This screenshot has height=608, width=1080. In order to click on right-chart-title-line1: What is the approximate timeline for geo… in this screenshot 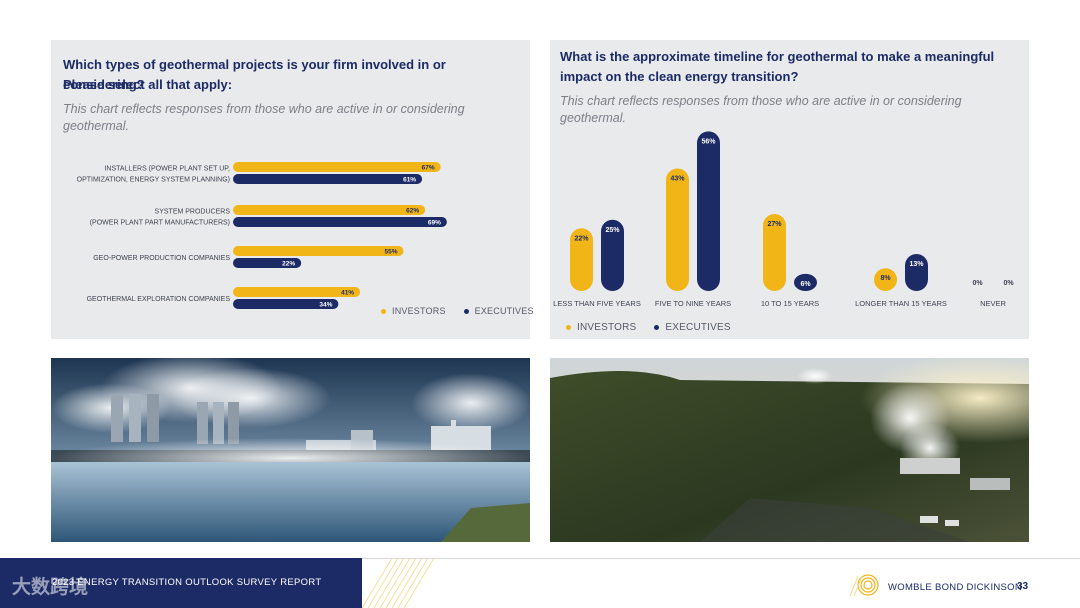, I will do `click(777, 56)`.